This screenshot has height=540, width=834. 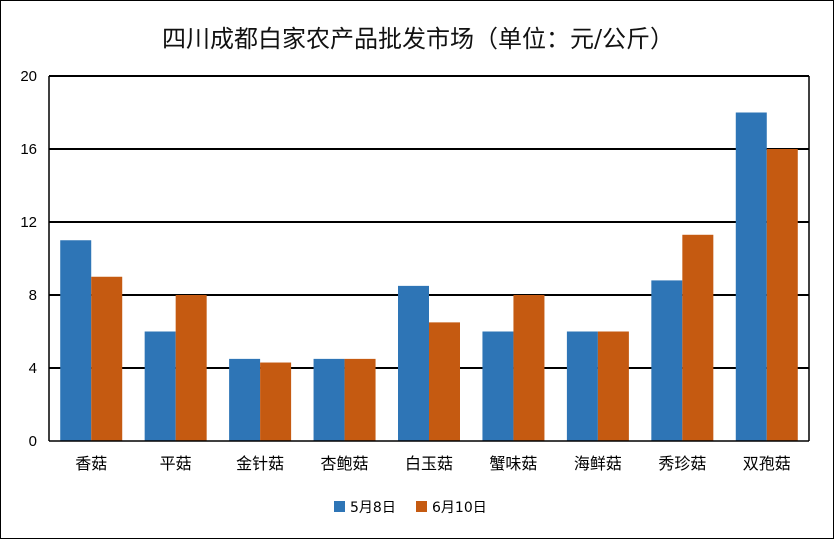 What do you see at coordinates (91, 463) in the screenshot?
I see `x-tick-label: 香菇` at bounding box center [91, 463].